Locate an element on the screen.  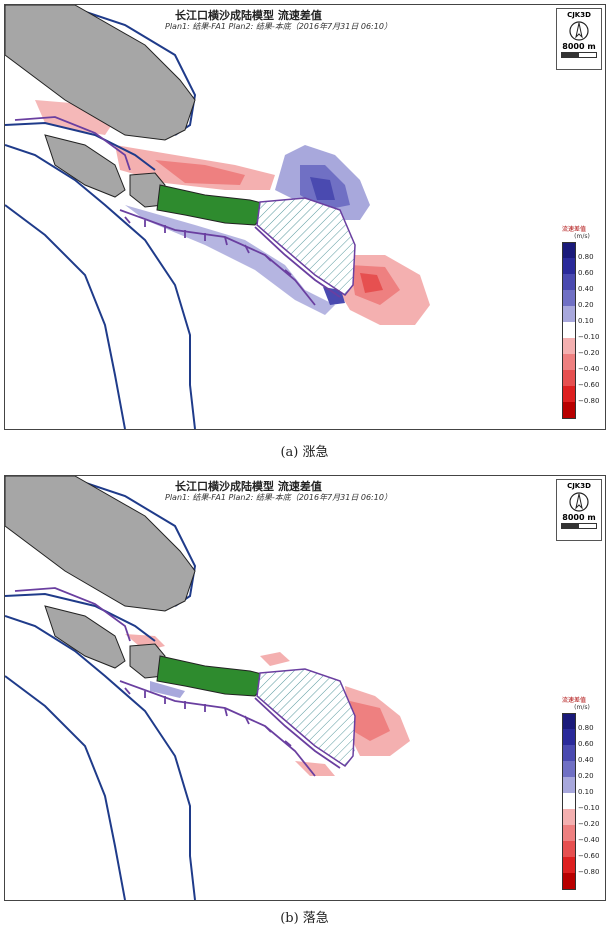
reclaimed-shoal-hatched is located at coordinates (306, 718).